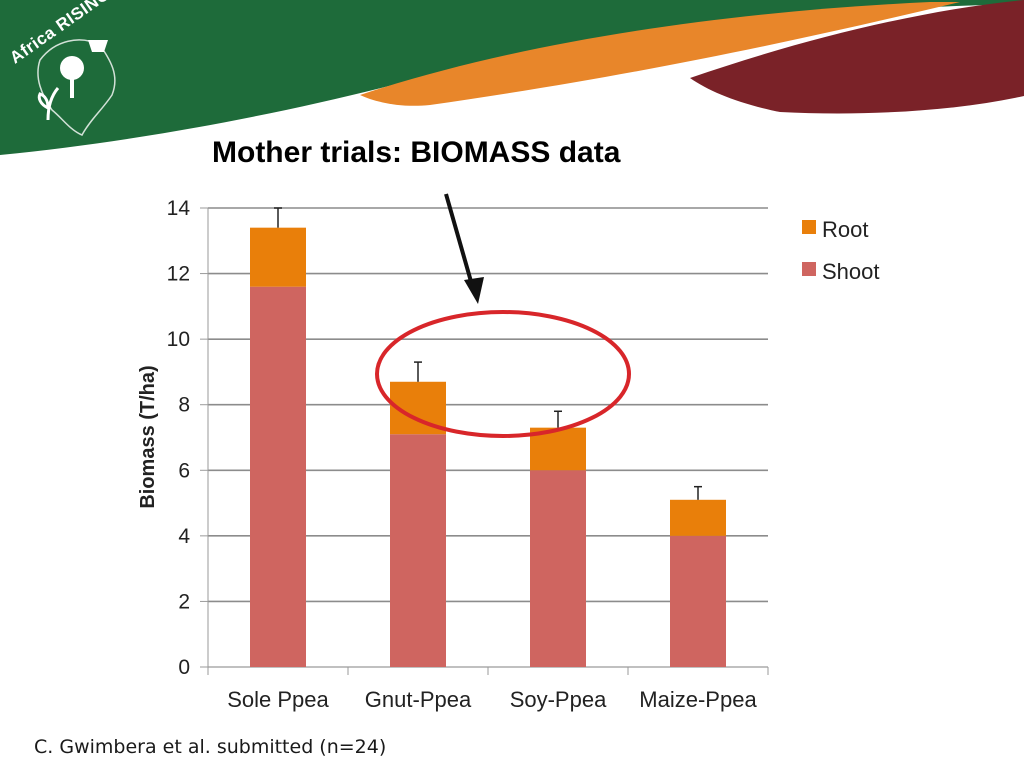  I want to click on slide-title: Mother trials: BIOMASS data, so click(416, 152).